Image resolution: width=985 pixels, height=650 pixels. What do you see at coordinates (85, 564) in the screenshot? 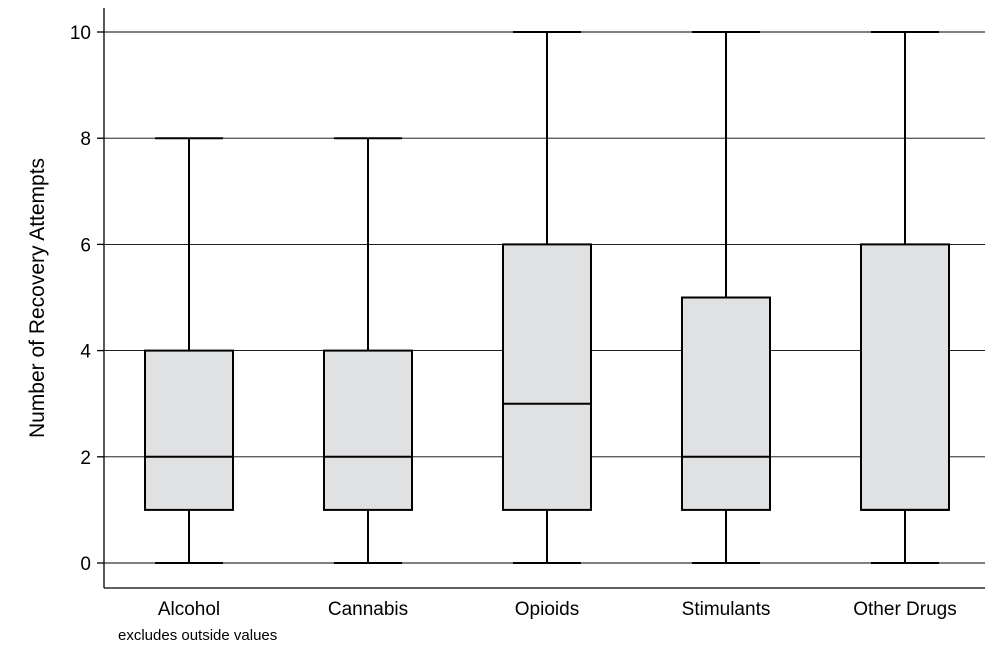
I see `y-tick-label: 0` at bounding box center [85, 564].